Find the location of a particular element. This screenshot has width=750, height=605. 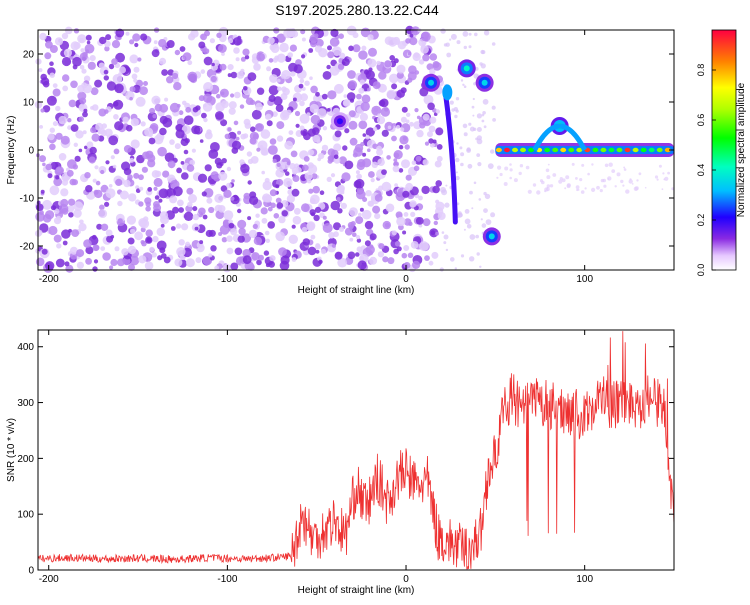

spectral-blob-core is located at coordinates (491, 236).